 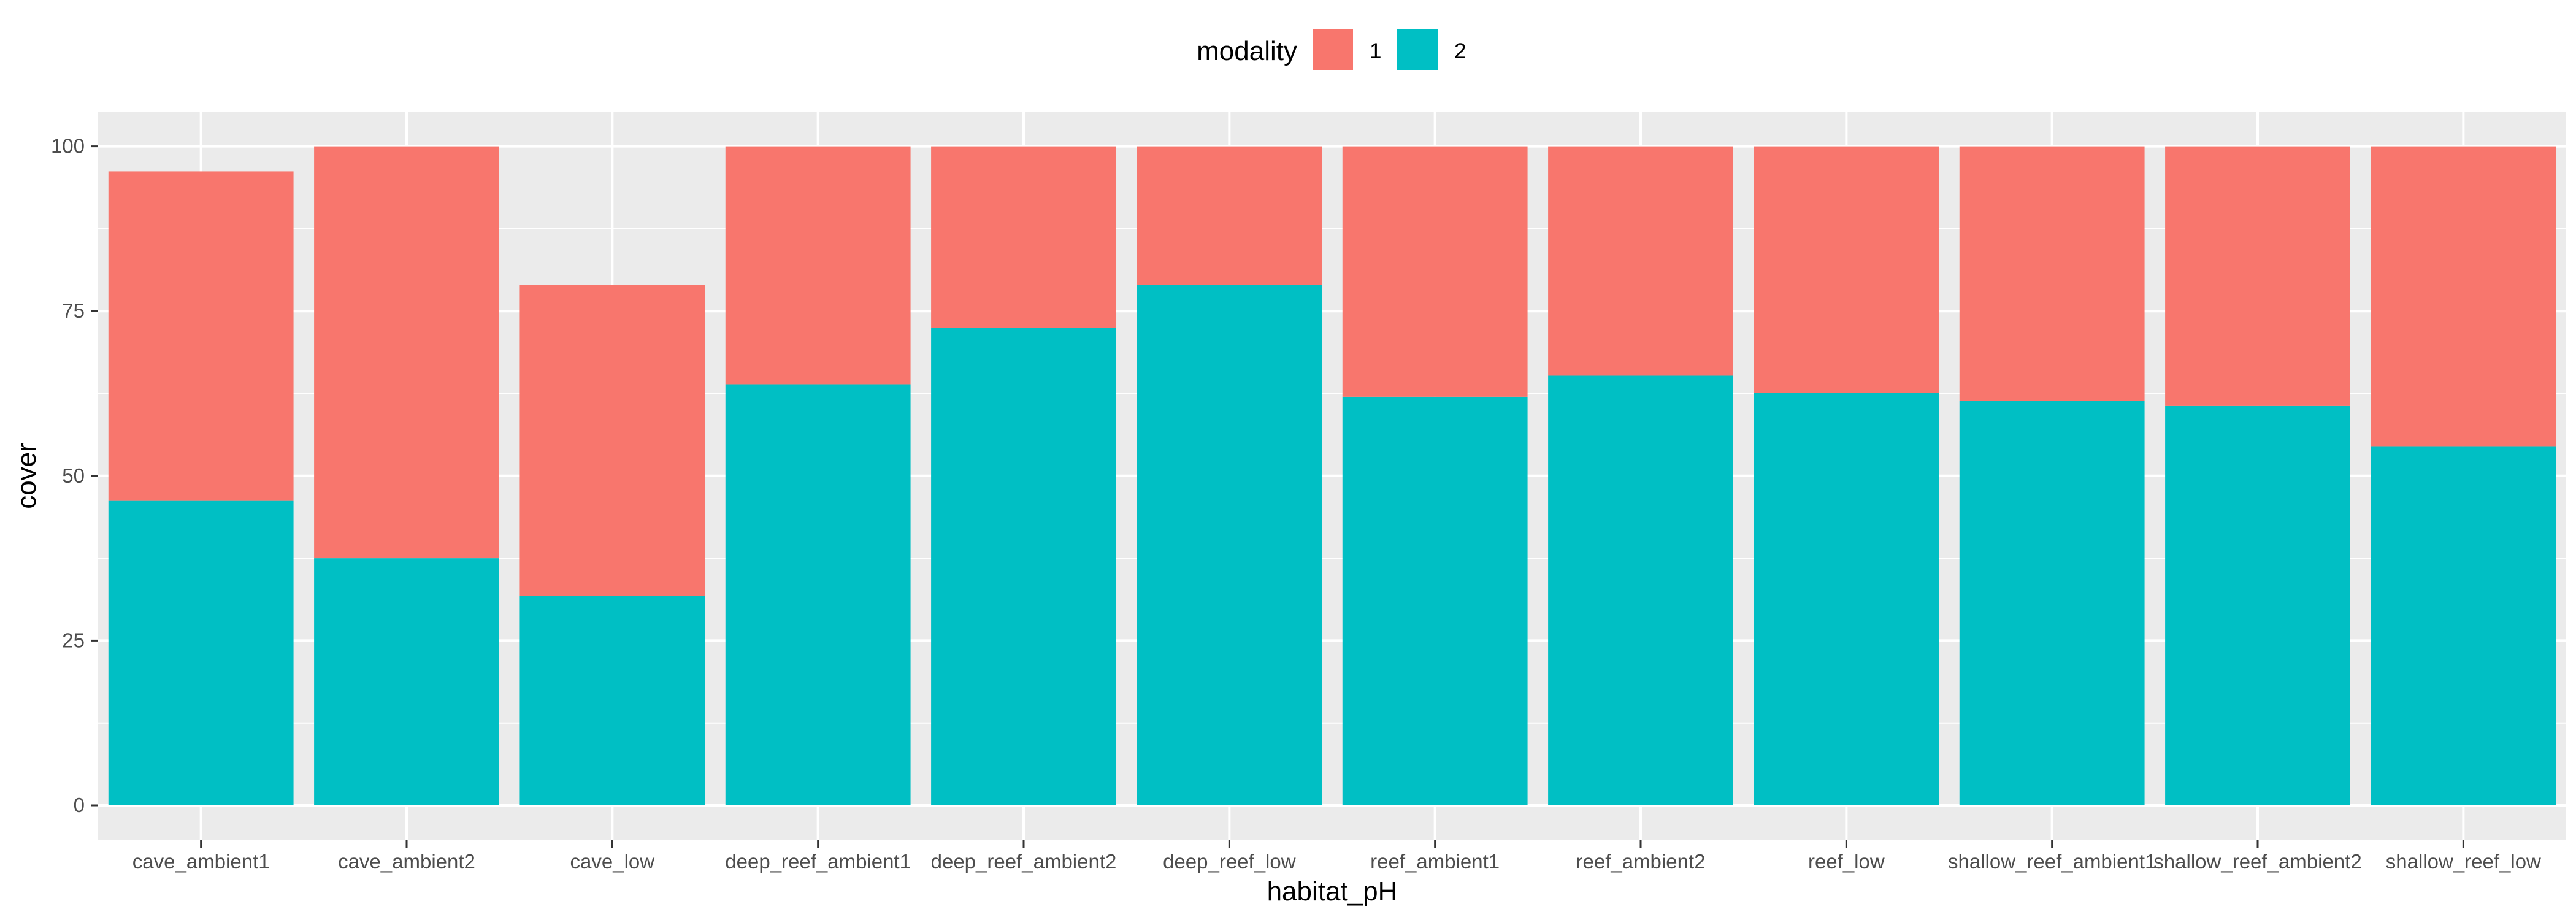 I want to click on x-tick-label: deep_reef_ambient1, so click(x=818, y=861).